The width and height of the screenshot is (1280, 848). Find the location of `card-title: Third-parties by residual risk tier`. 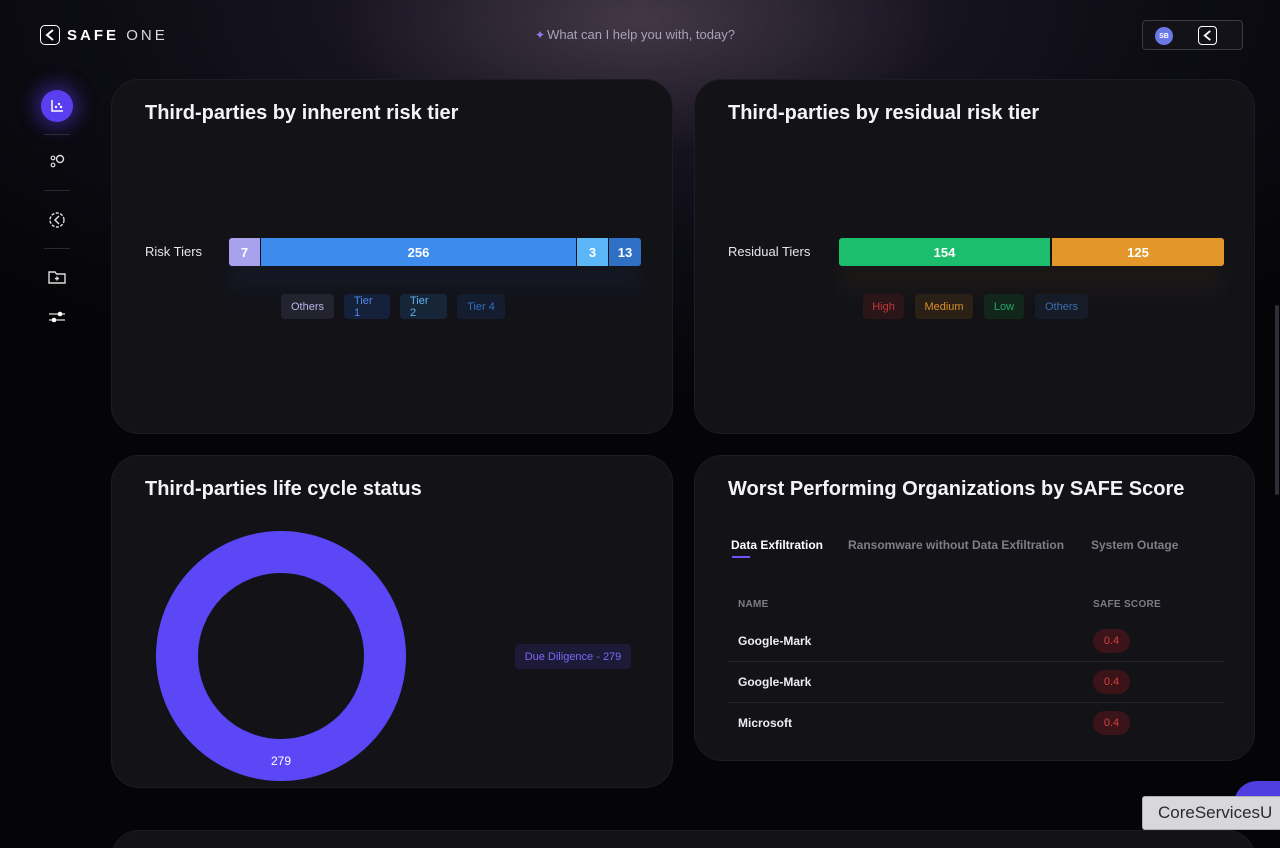

card-title: Third-parties by residual risk tier is located at coordinates (884, 113).